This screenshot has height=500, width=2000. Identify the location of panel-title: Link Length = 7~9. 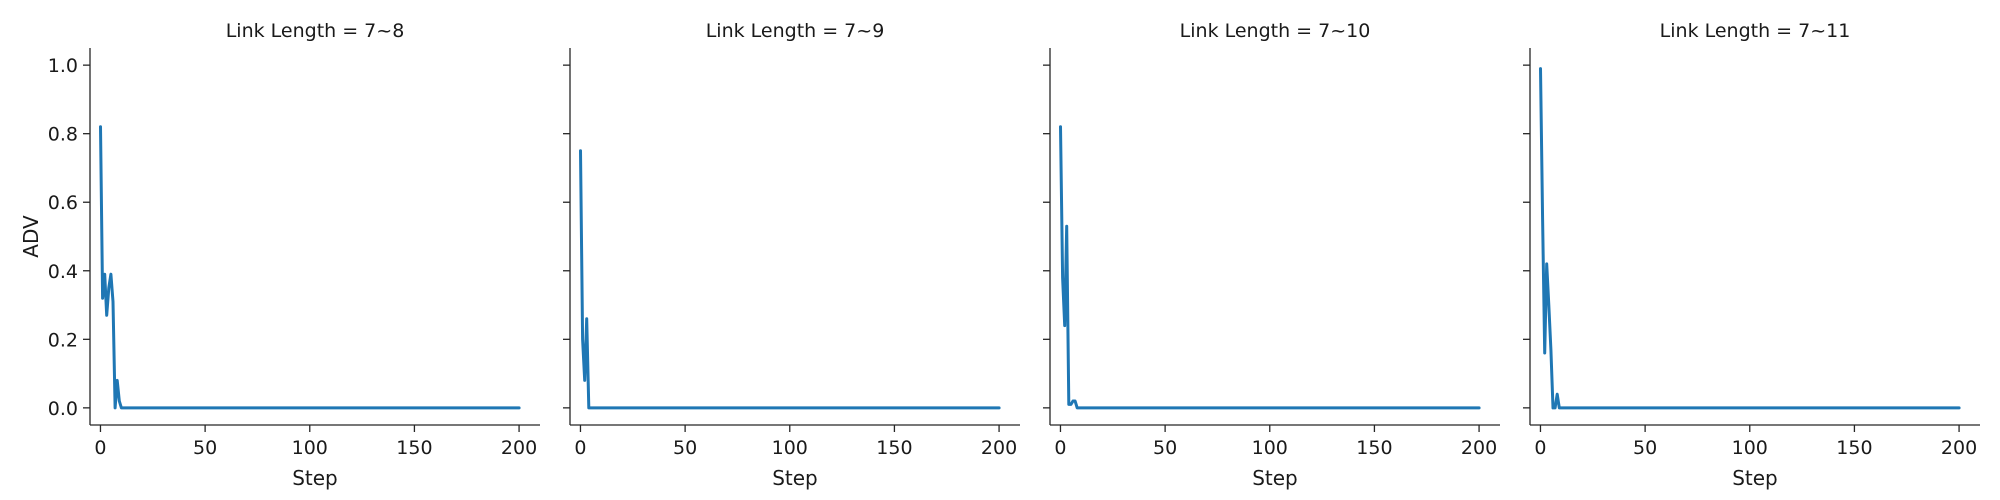
(795, 31).